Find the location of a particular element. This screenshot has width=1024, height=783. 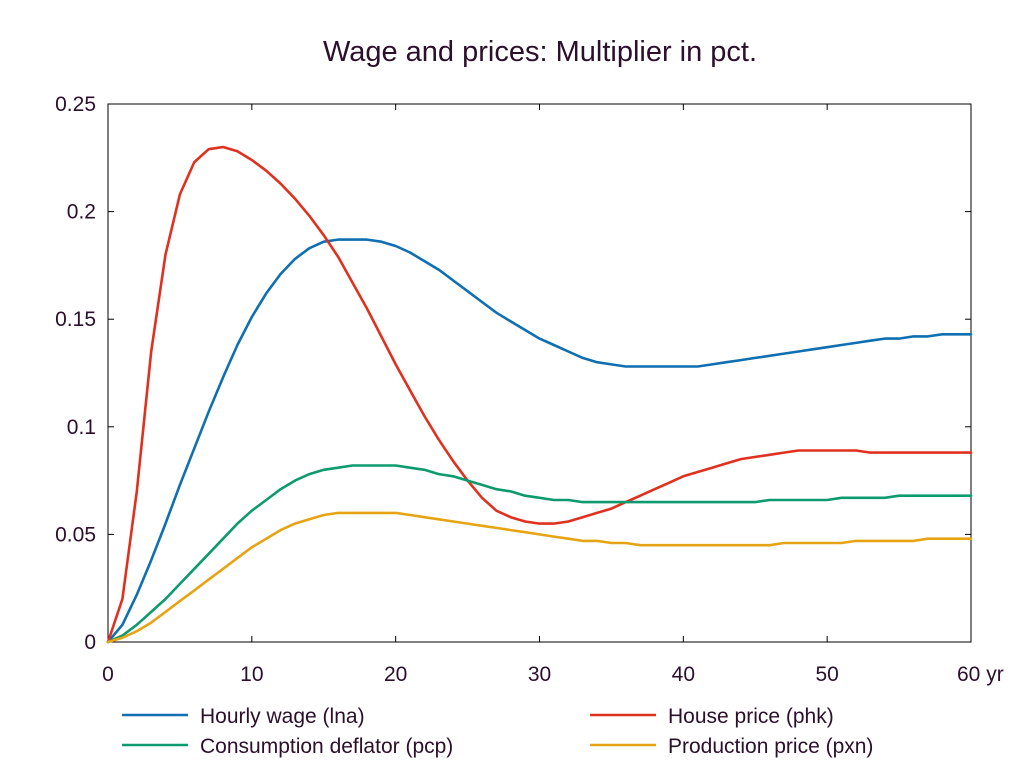

y-tick-label: 0.1 is located at coordinates (81, 427).